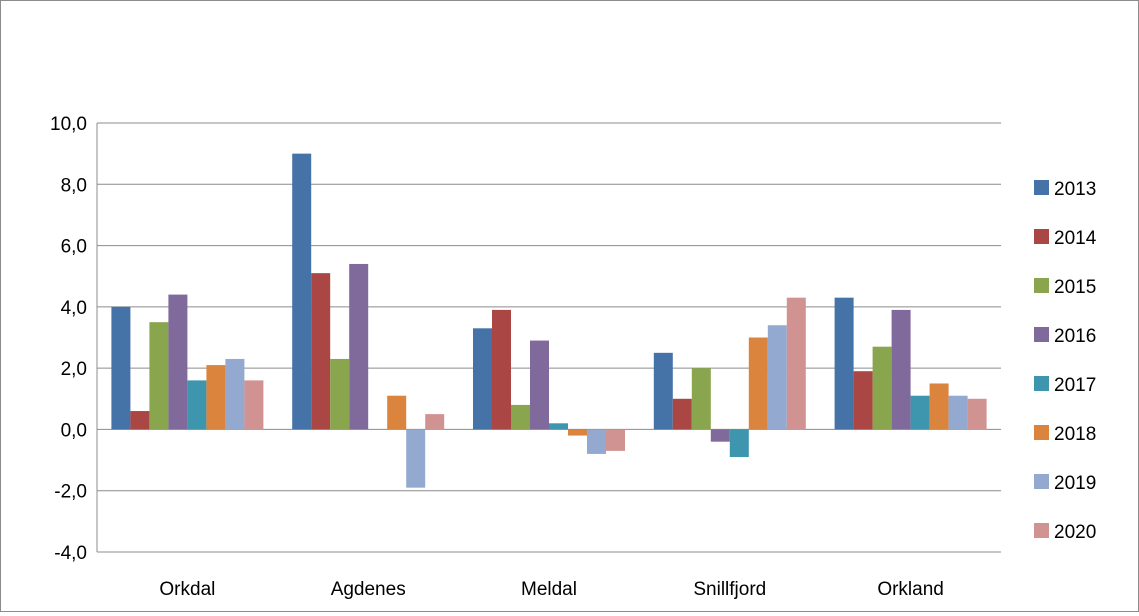 This screenshot has height=616, width=1139. What do you see at coordinates (1041, 481) in the screenshot?
I see `legend-swatch-2019` at bounding box center [1041, 481].